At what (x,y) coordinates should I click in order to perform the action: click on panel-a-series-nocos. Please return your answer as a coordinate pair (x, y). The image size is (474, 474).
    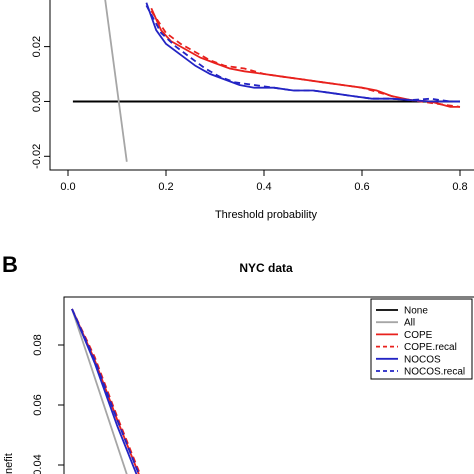
    Looking at the image, I should click on (302, 52).